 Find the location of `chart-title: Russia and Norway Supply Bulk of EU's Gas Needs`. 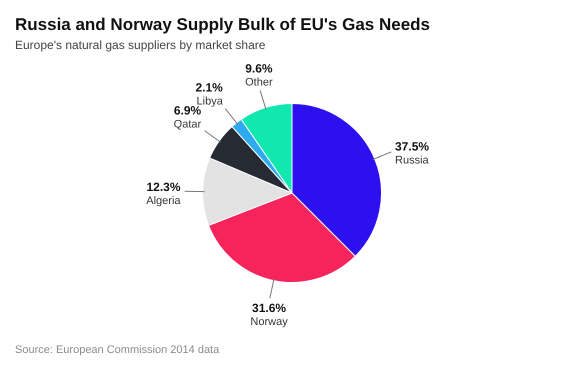

chart-title: Russia and Norway Supply Bulk of EU's Gas Needs is located at coordinates (222, 24).